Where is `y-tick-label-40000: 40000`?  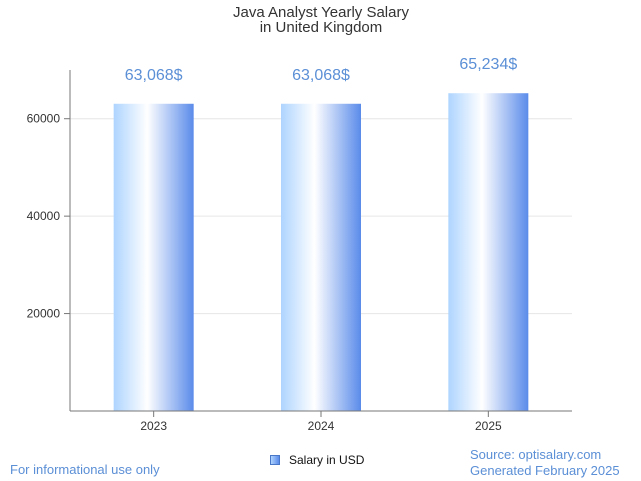
y-tick-label-40000: 40000 is located at coordinates (44, 216).